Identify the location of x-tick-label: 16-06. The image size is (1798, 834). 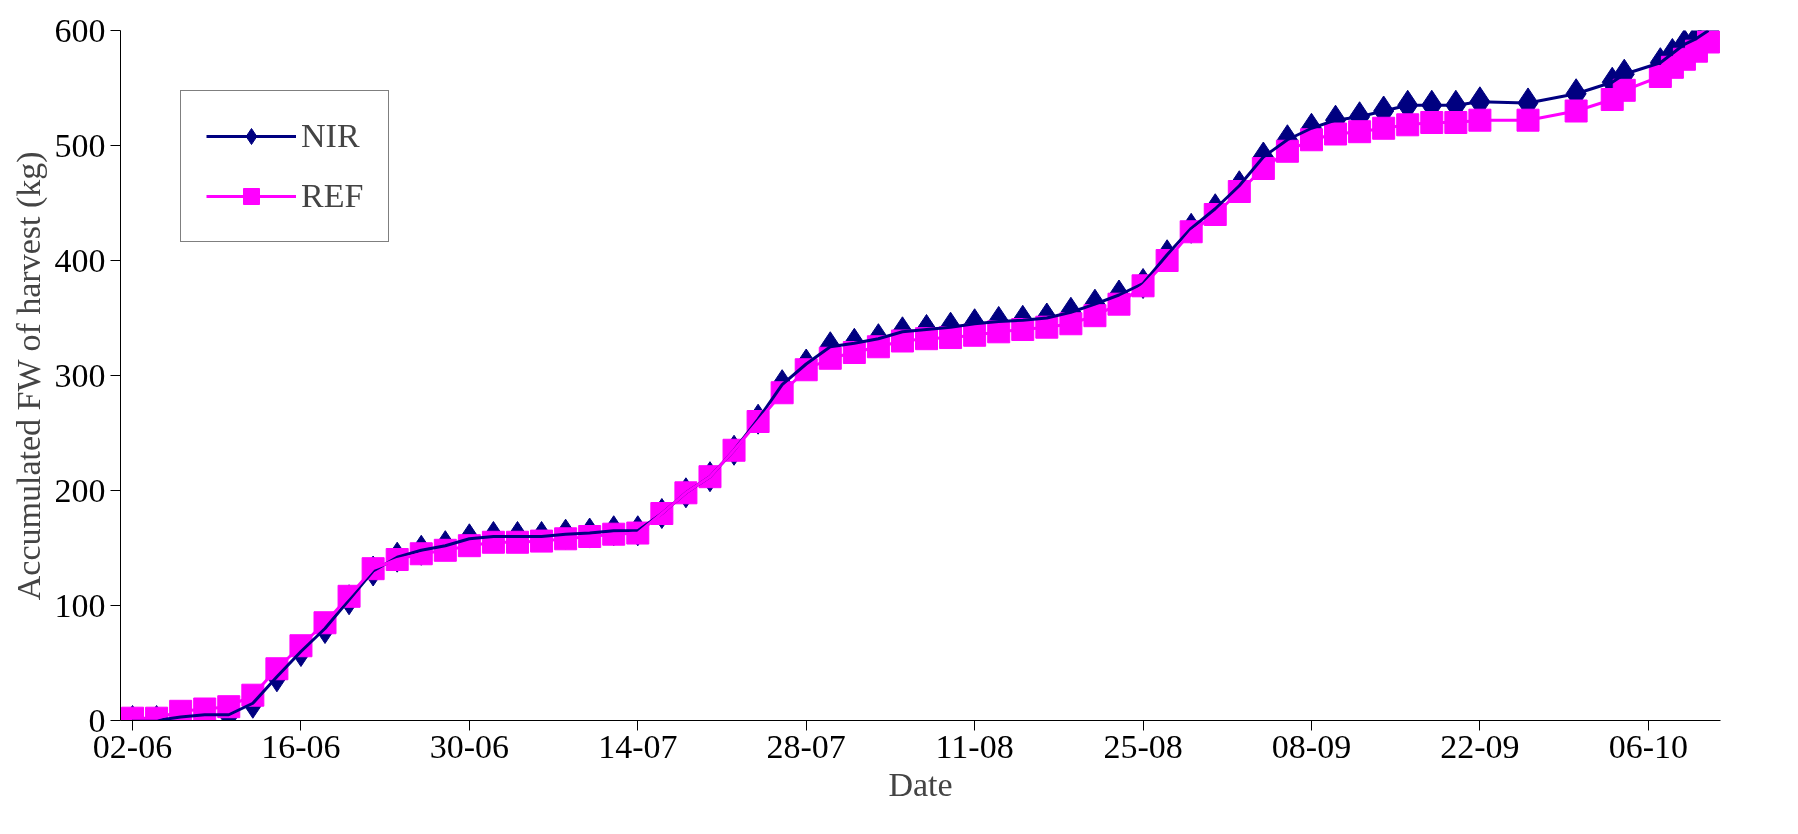
(301, 746).